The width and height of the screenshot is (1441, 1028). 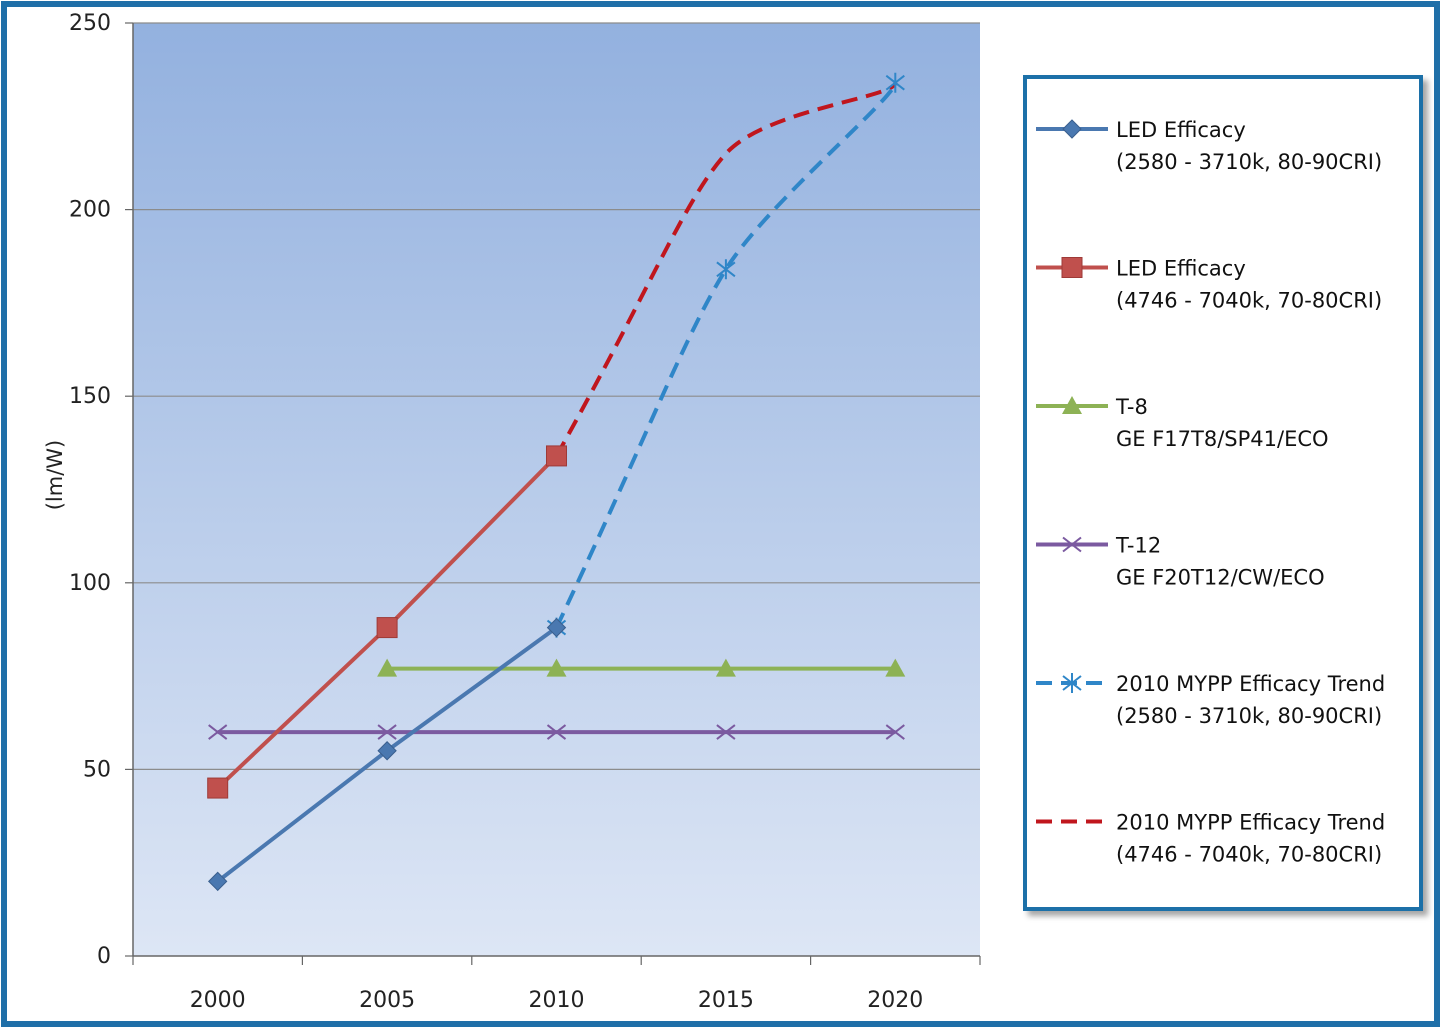 I want to click on x-tick-label: 2000, so click(x=218, y=1000).